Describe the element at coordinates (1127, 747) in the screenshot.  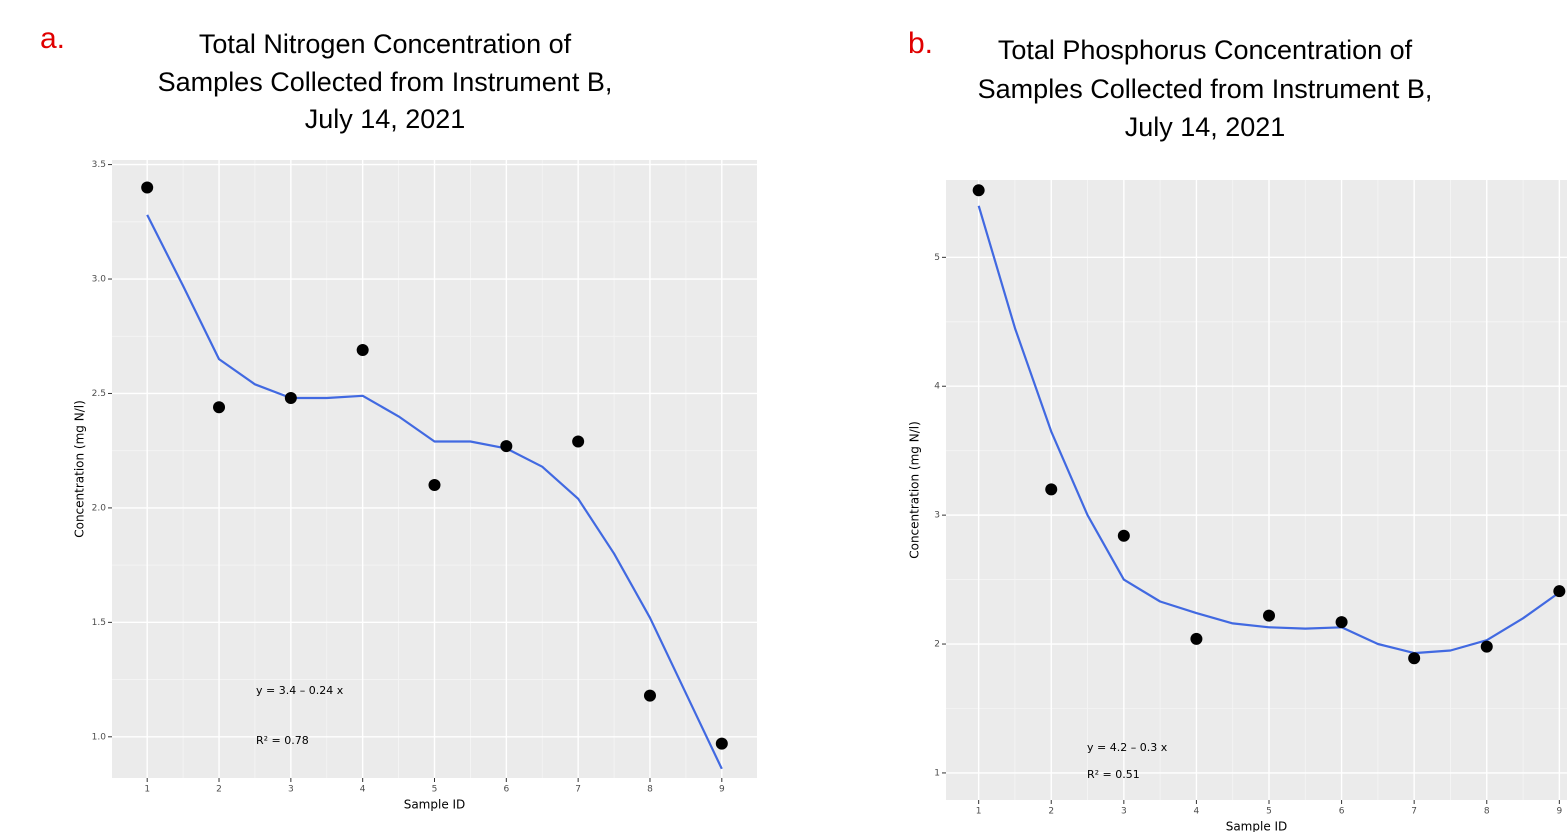
I see `annotation: y = 4.2 – 0.3 x` at that location.